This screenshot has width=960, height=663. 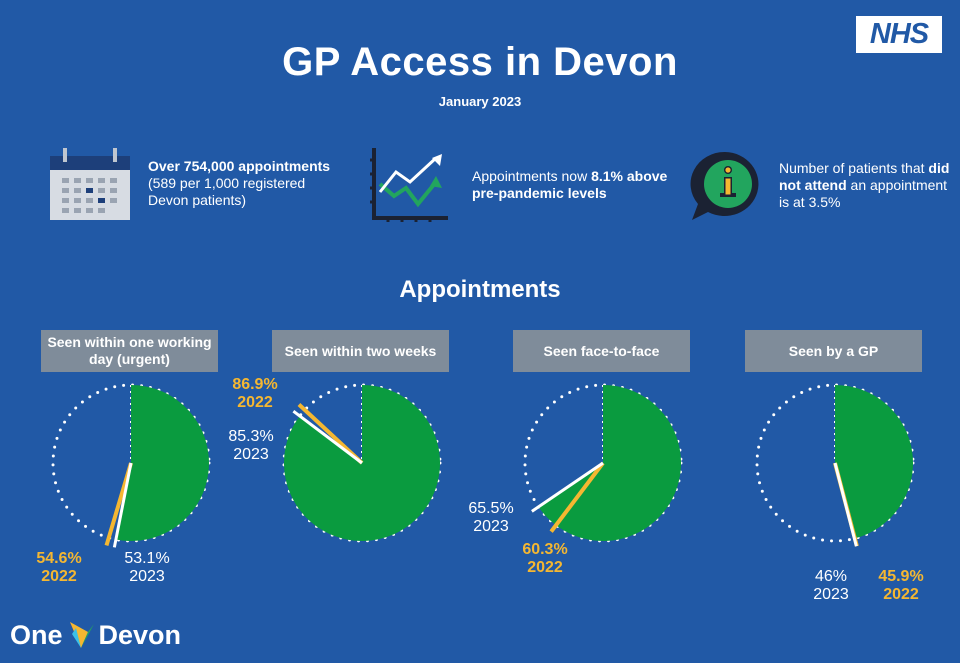 I want to click on calendar-icon, so click(x=90, y=186).